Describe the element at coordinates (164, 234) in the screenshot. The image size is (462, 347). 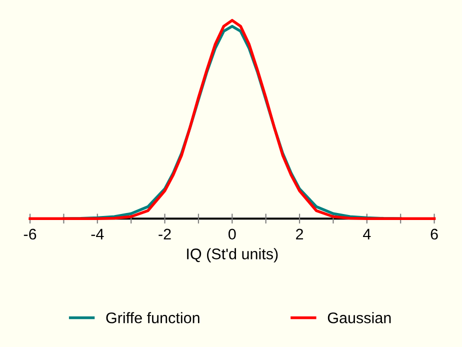
I see `x-tick-label: -2` at that location.